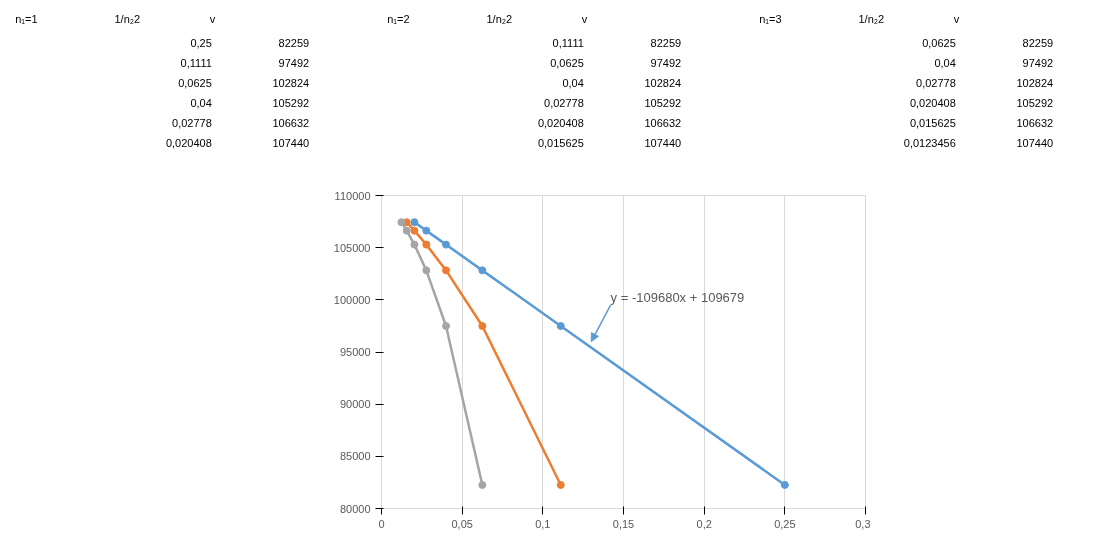 The height and width of the screenshot is (546, 1118). What do you see at coordinates (929, 142) in the screenshot?
I see `text: 0,0123456` at bounding box center [929, 142].